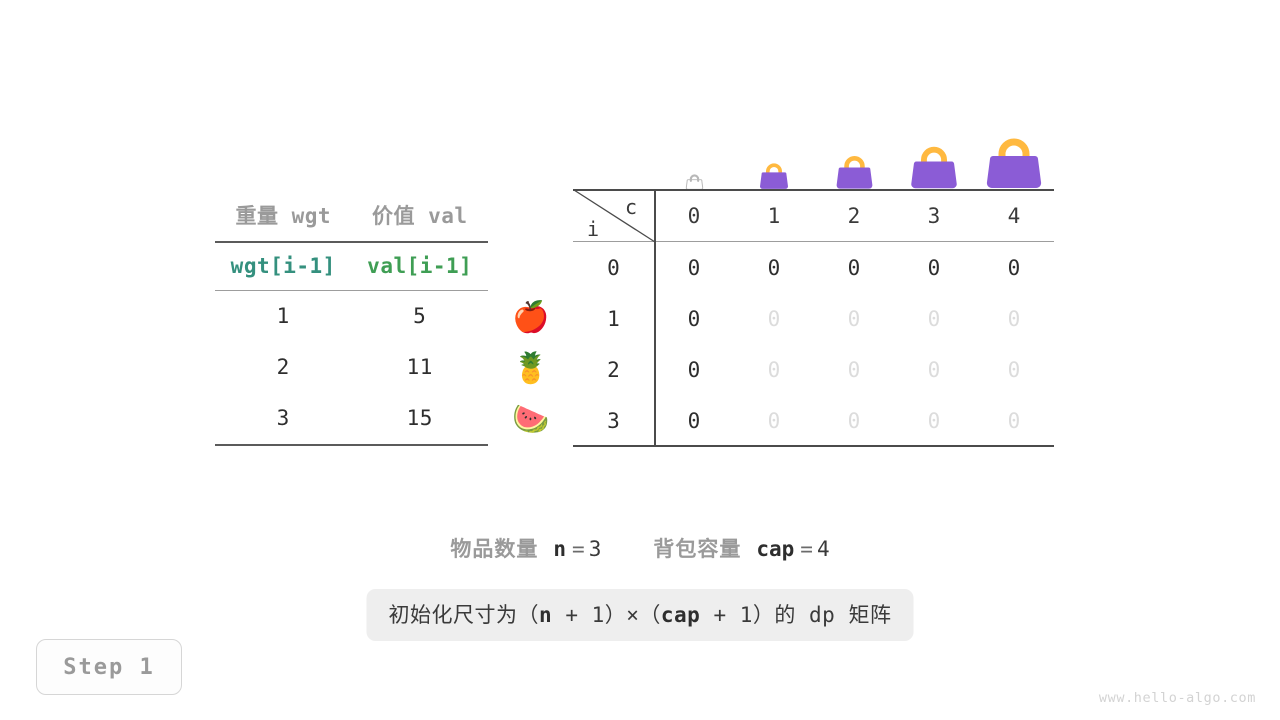 This screenshot has height=720, width=1280. I want to click on caption-var-cap: cap, so click(680, 615).